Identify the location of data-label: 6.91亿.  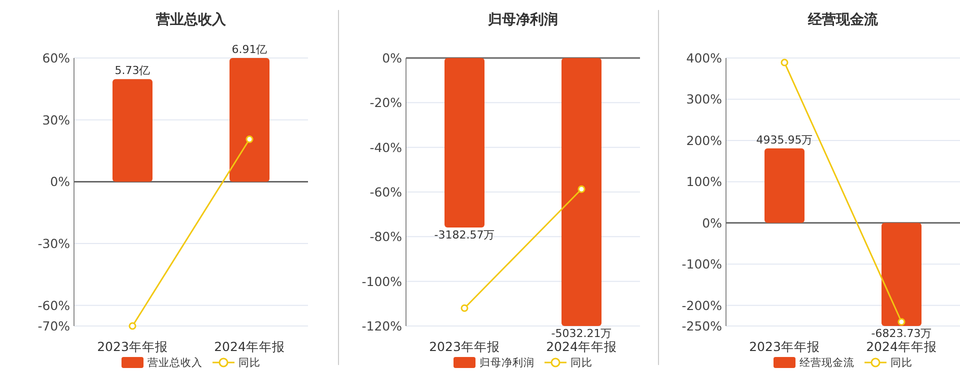
(250, 49).